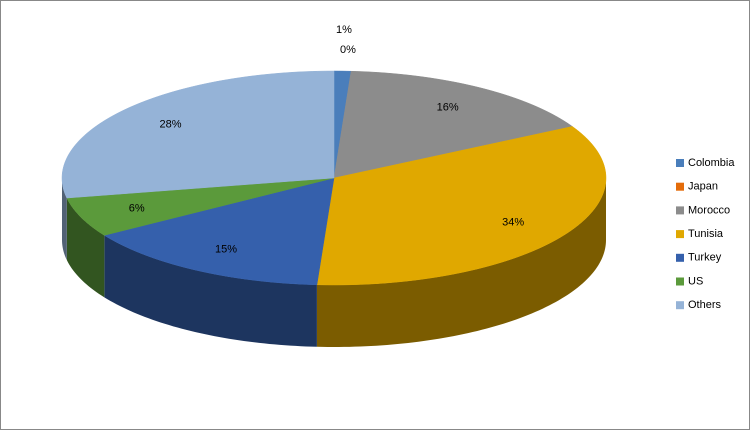  What do you see at coordinates (448, 107) in the screenshot?
I see `data-label: 16%` at bounding box center [448, 107].